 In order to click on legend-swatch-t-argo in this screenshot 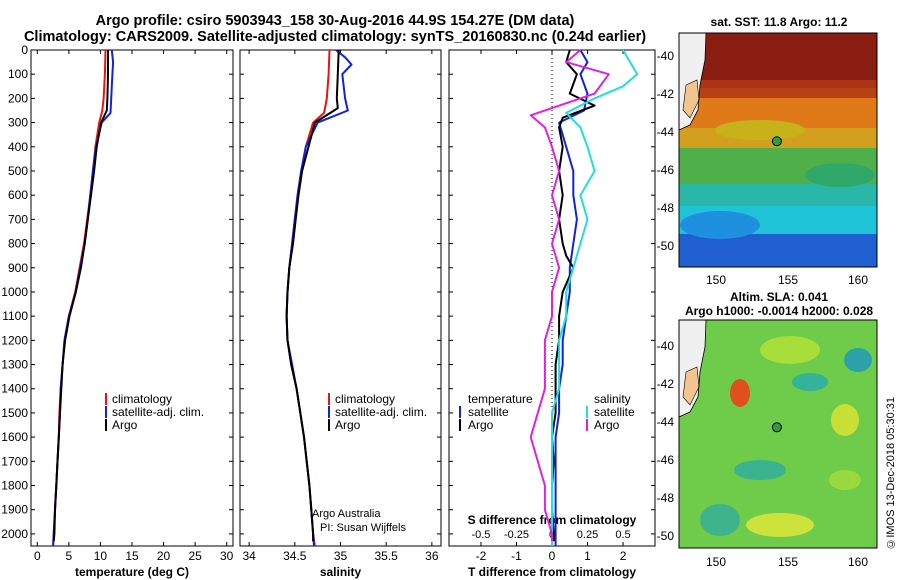, I will do `click(460, 425)`.